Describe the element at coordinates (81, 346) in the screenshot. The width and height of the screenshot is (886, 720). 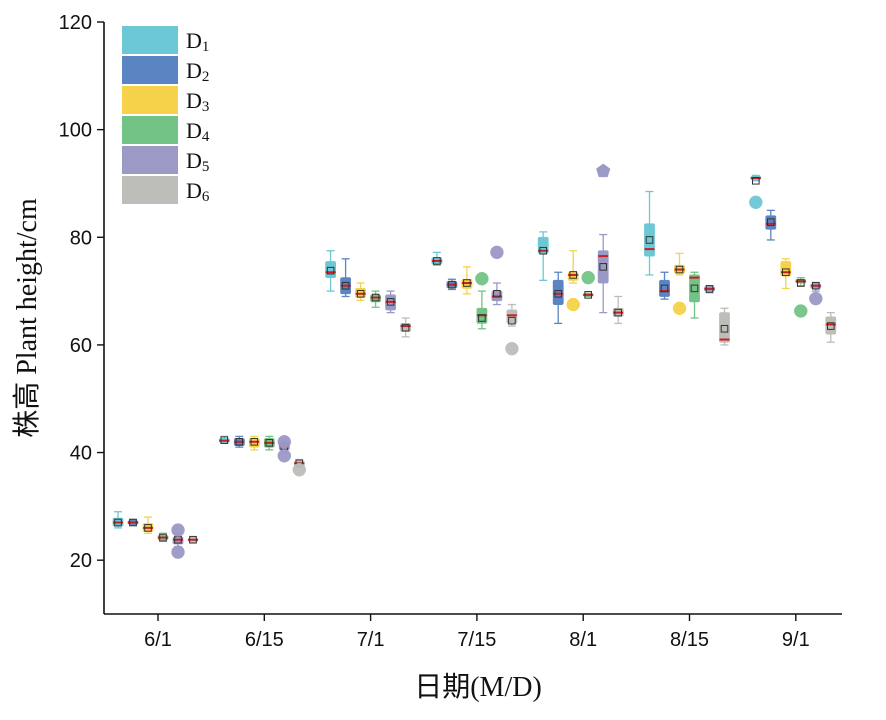
I see `y-tick-label: 60` at that location.